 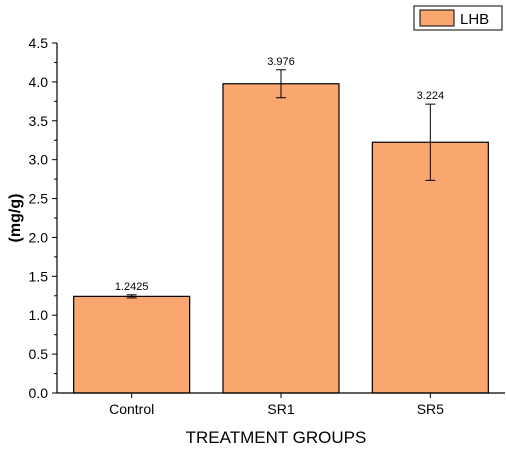 What do you see at coordinates (458, 18) in the screenshot?
I see `legend: LHB` at bounding box center [458, 18].